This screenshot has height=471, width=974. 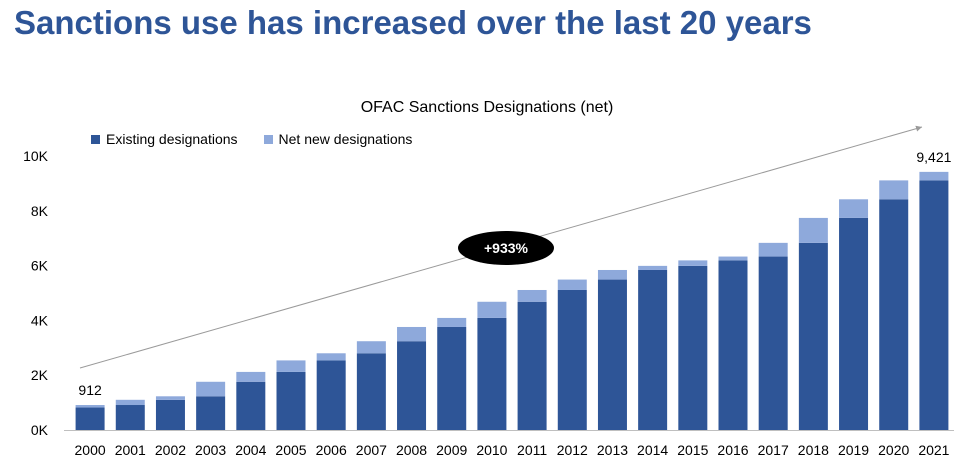 What do you see at coordinates (250, 450) in the screenshot?
I see `x-tick-label: 2004` at bounding box center [250, 450].